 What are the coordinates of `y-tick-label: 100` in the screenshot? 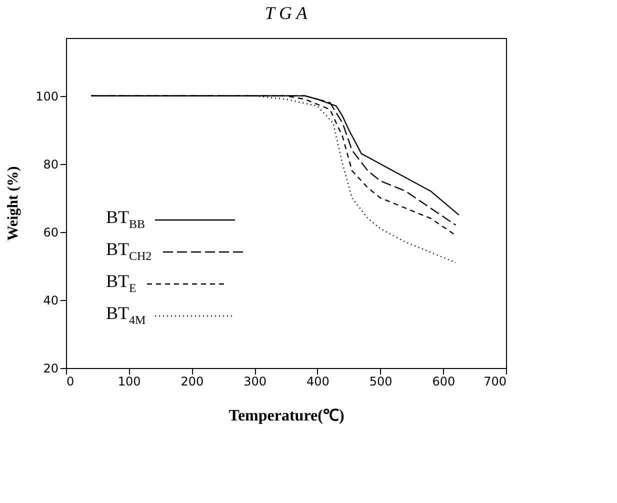 It's located at (47, 96).